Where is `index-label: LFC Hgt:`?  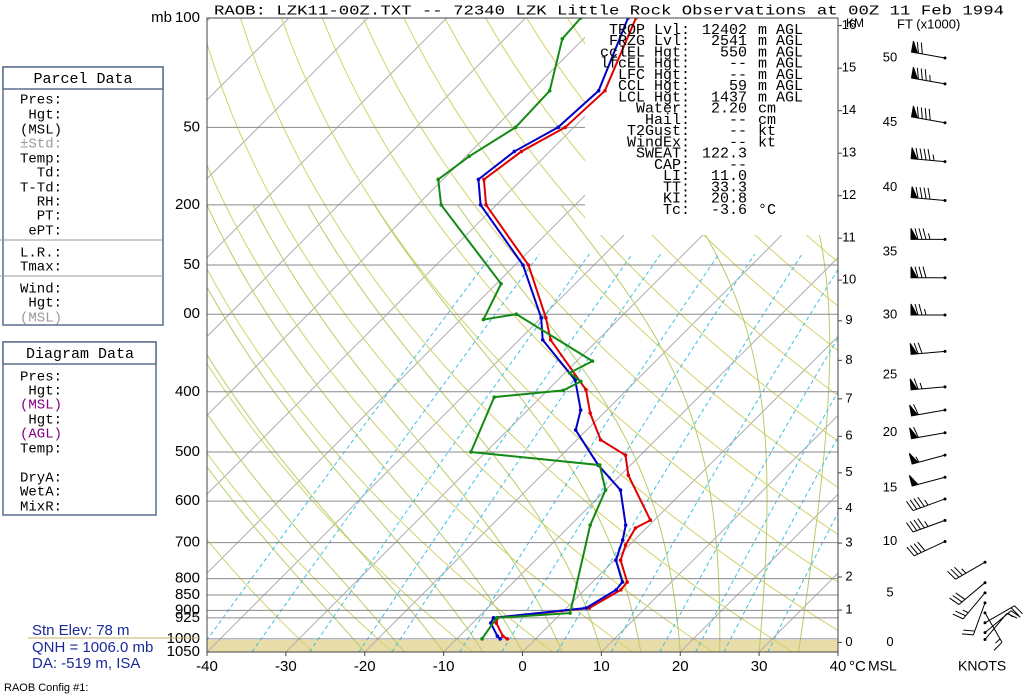
index-label: LFC Hgt: is located at coordinates (654, 75).